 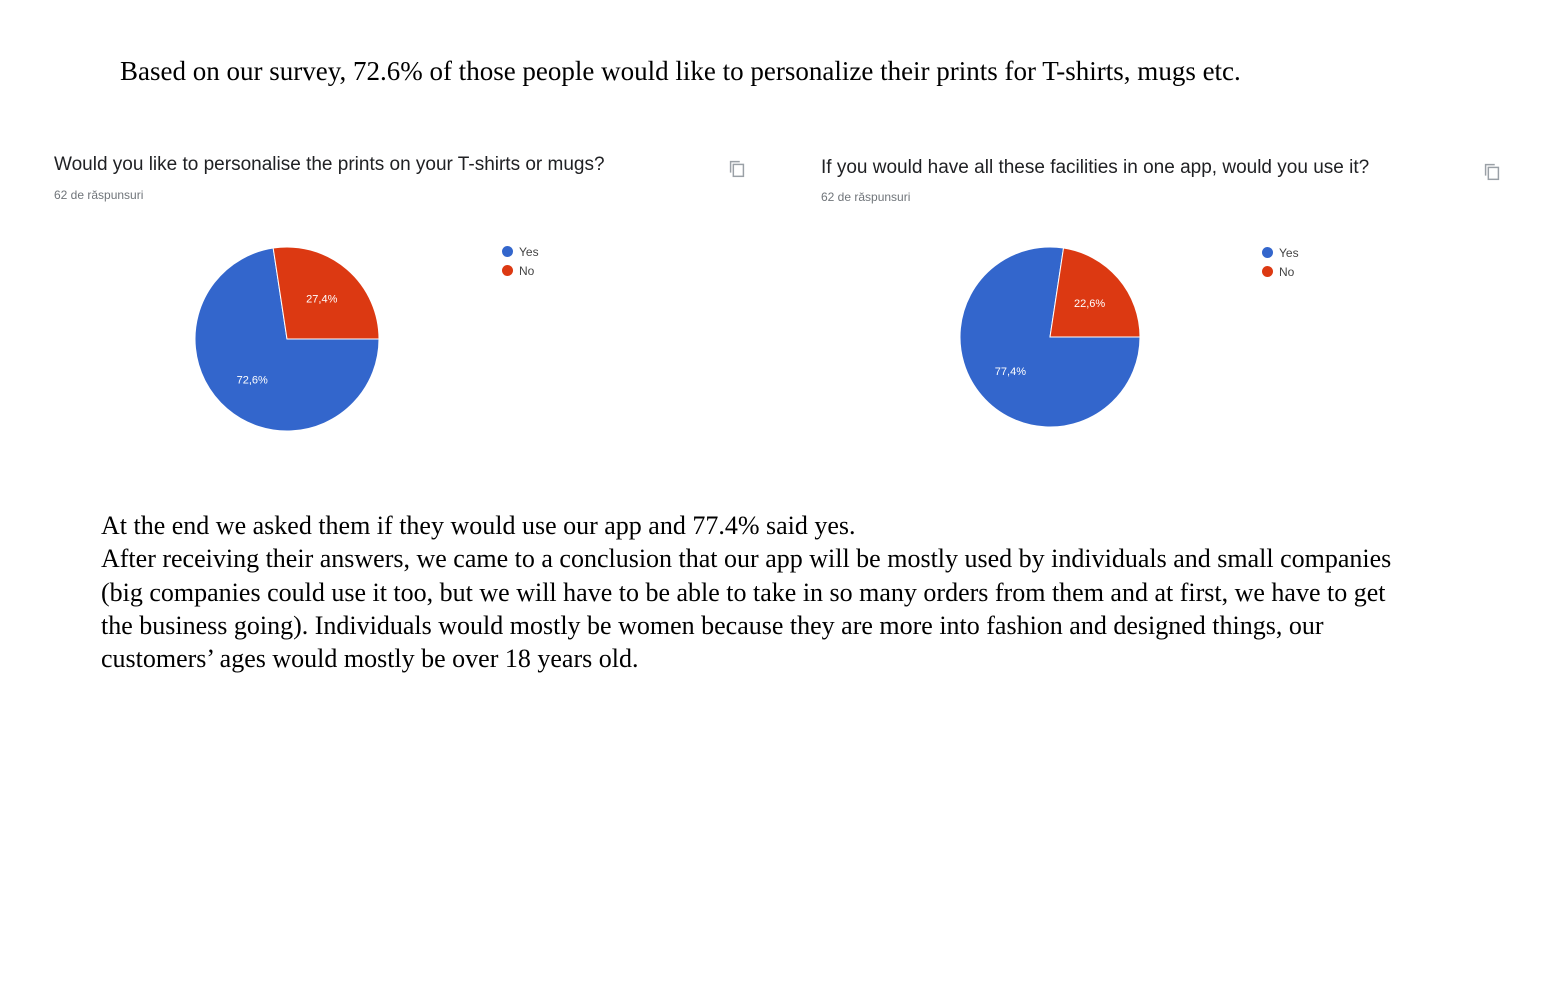 I want to click on pie-data-label: 77,4%, so click(x=1010, y=372).